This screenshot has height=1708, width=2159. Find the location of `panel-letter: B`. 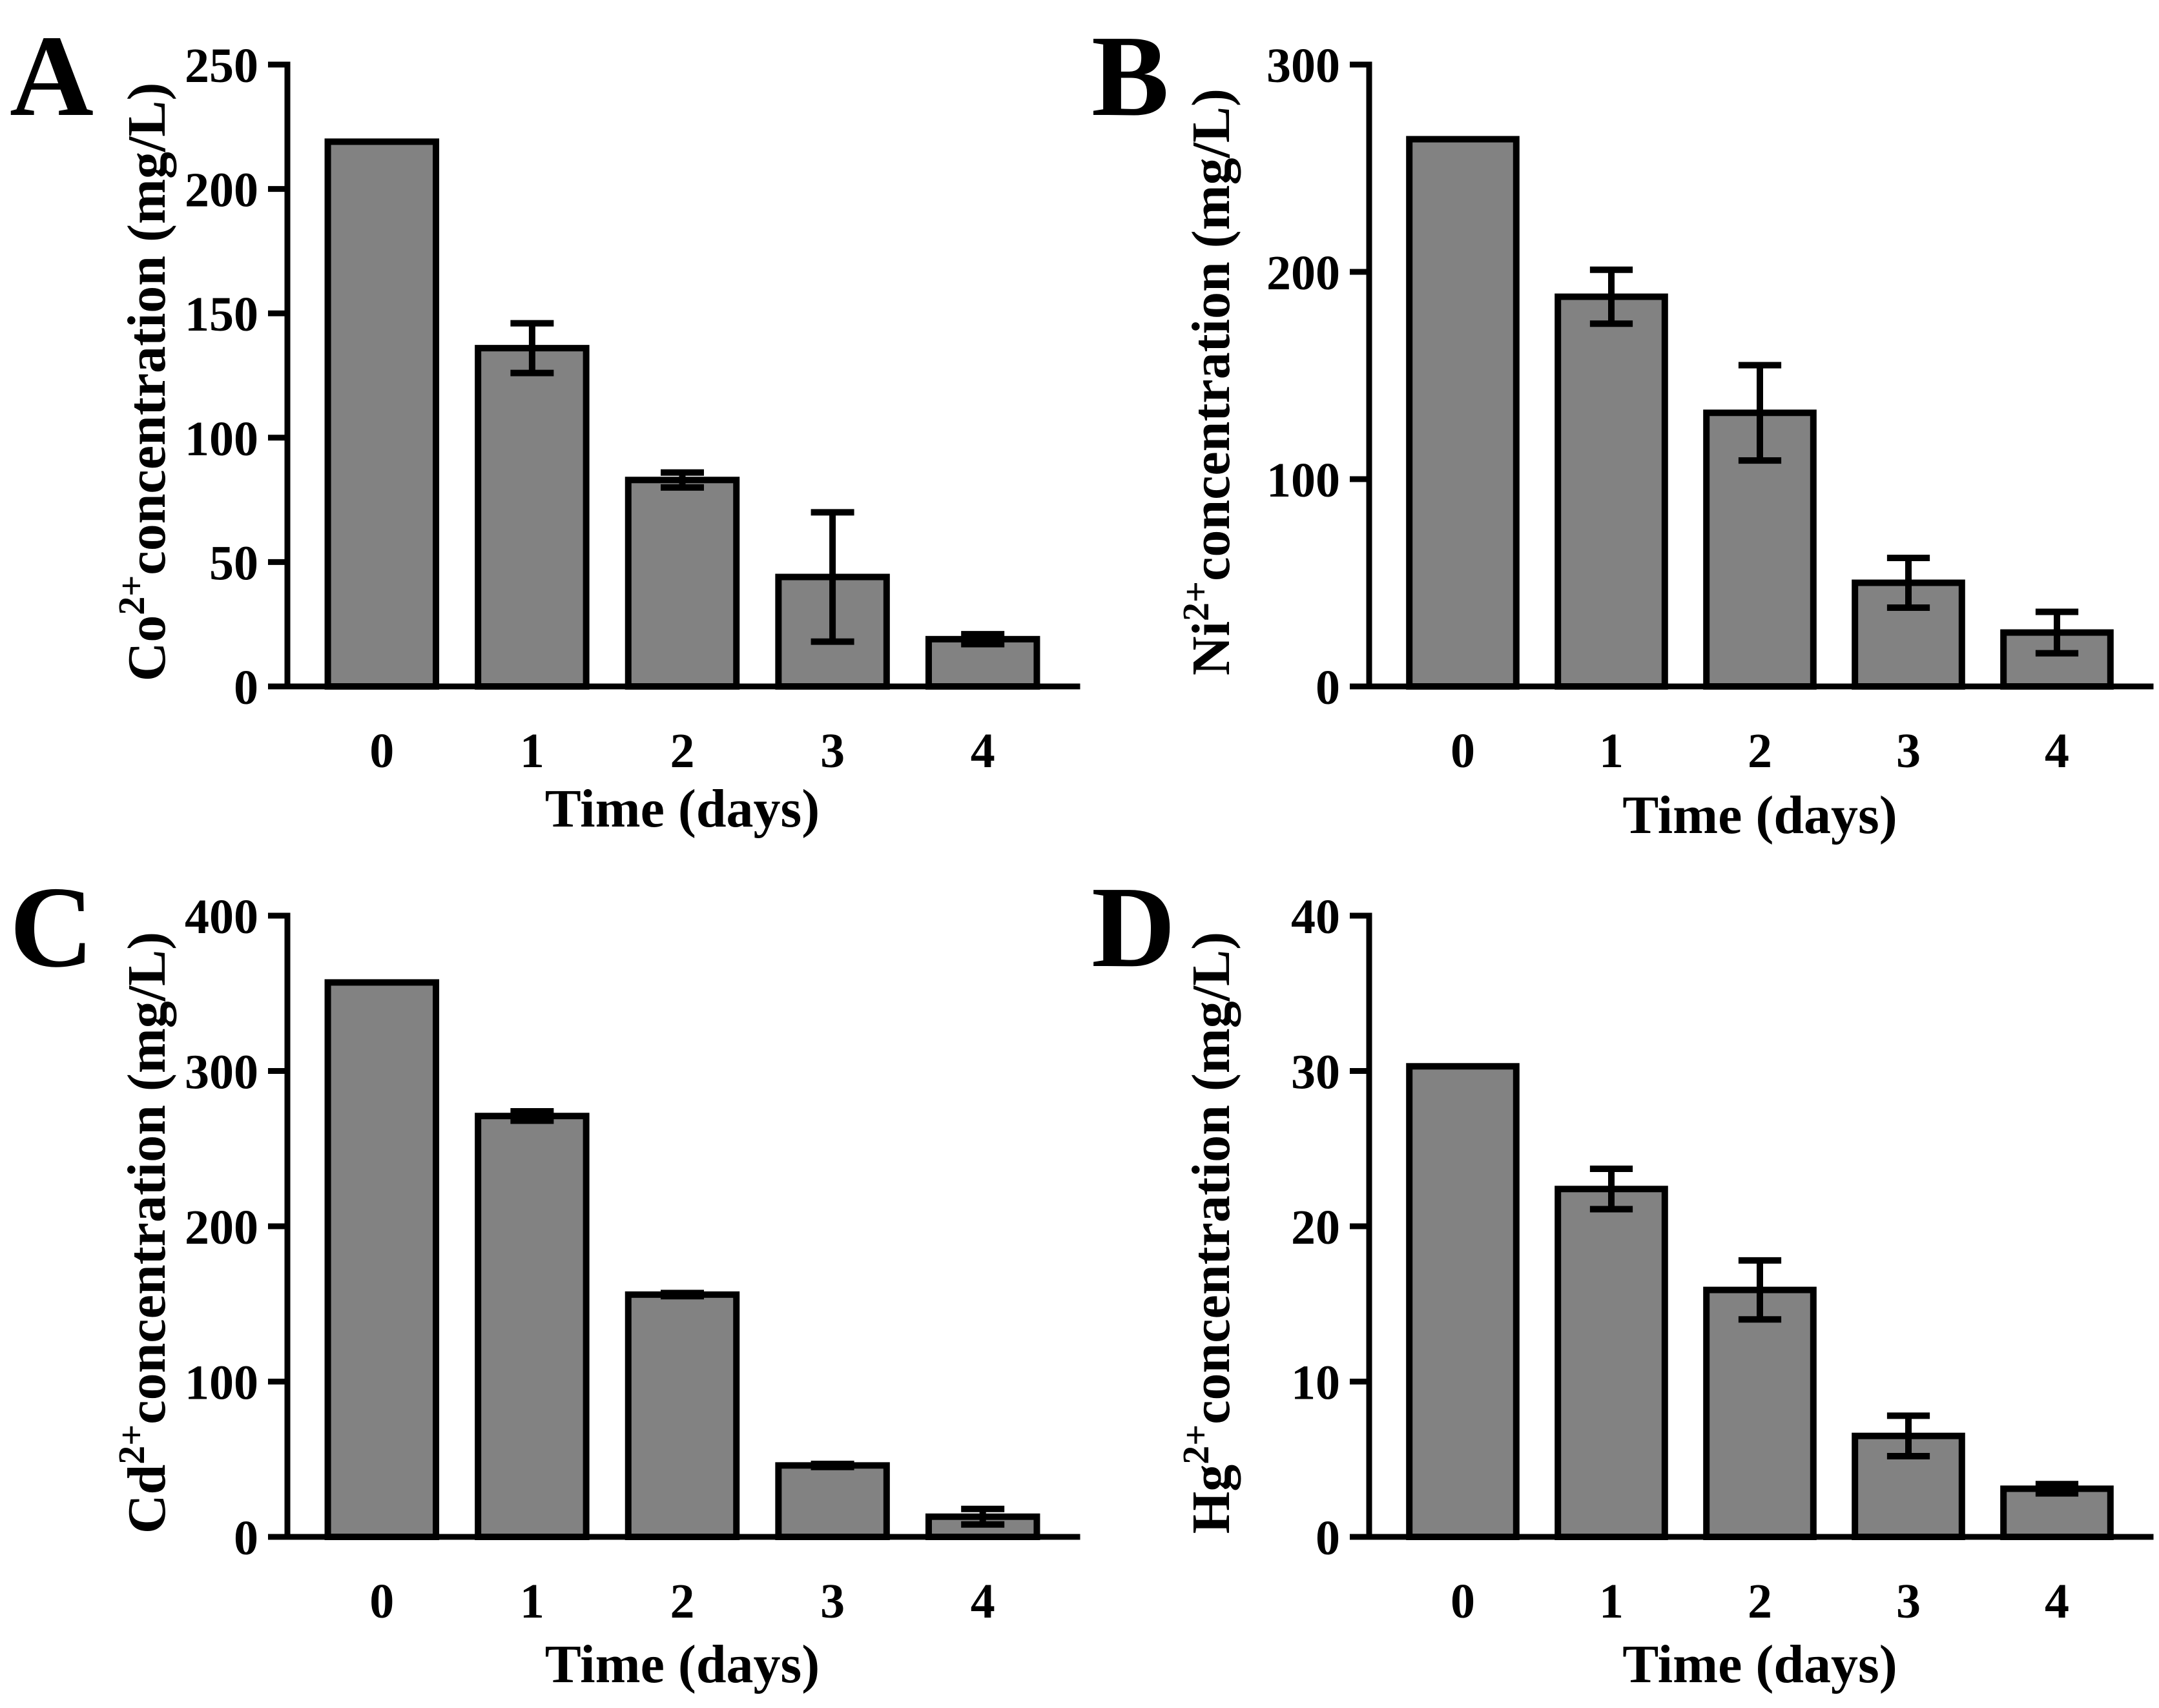

panel-letter: B is located at coordinates (1130, 76).